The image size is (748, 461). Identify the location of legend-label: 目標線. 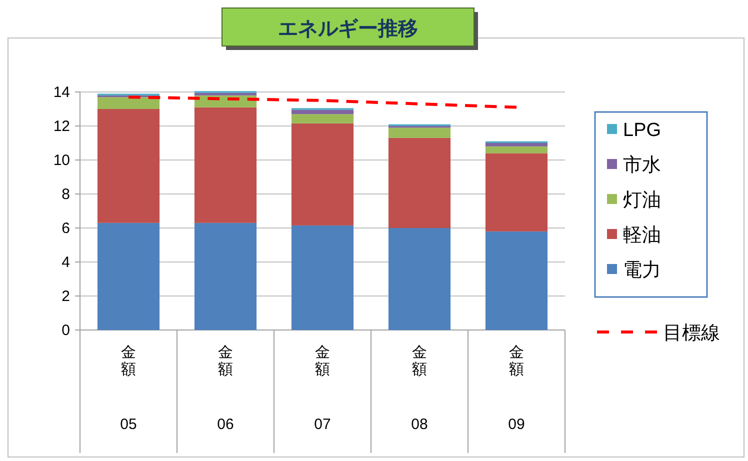
(691, 333).